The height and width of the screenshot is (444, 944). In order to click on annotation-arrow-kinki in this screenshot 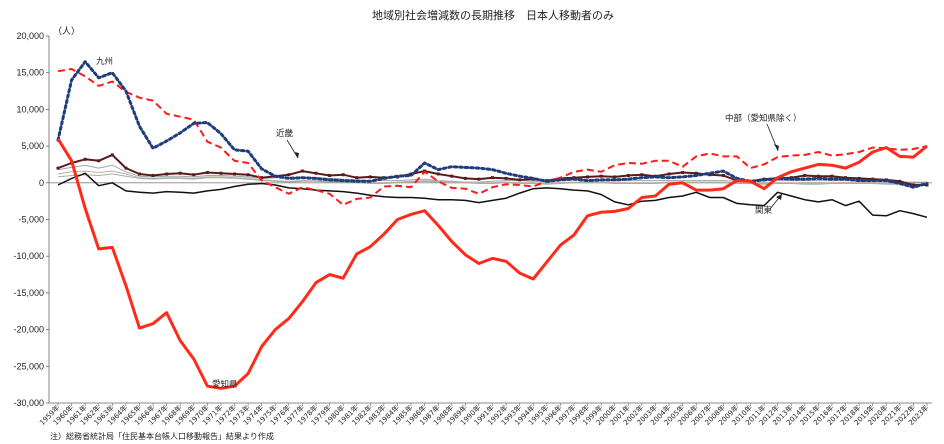, I will do `click(296, 155)`.